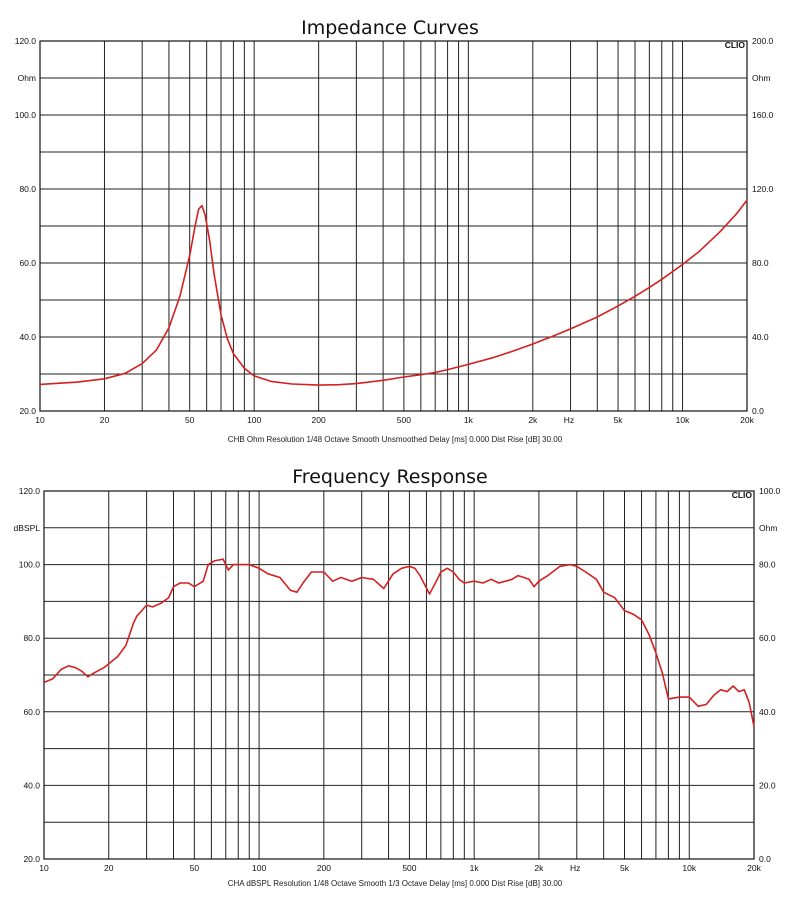 The width and height of the screenshot is (800, 911). I want to click on right-axis-tick-label: 160.0, so click(763, 115).